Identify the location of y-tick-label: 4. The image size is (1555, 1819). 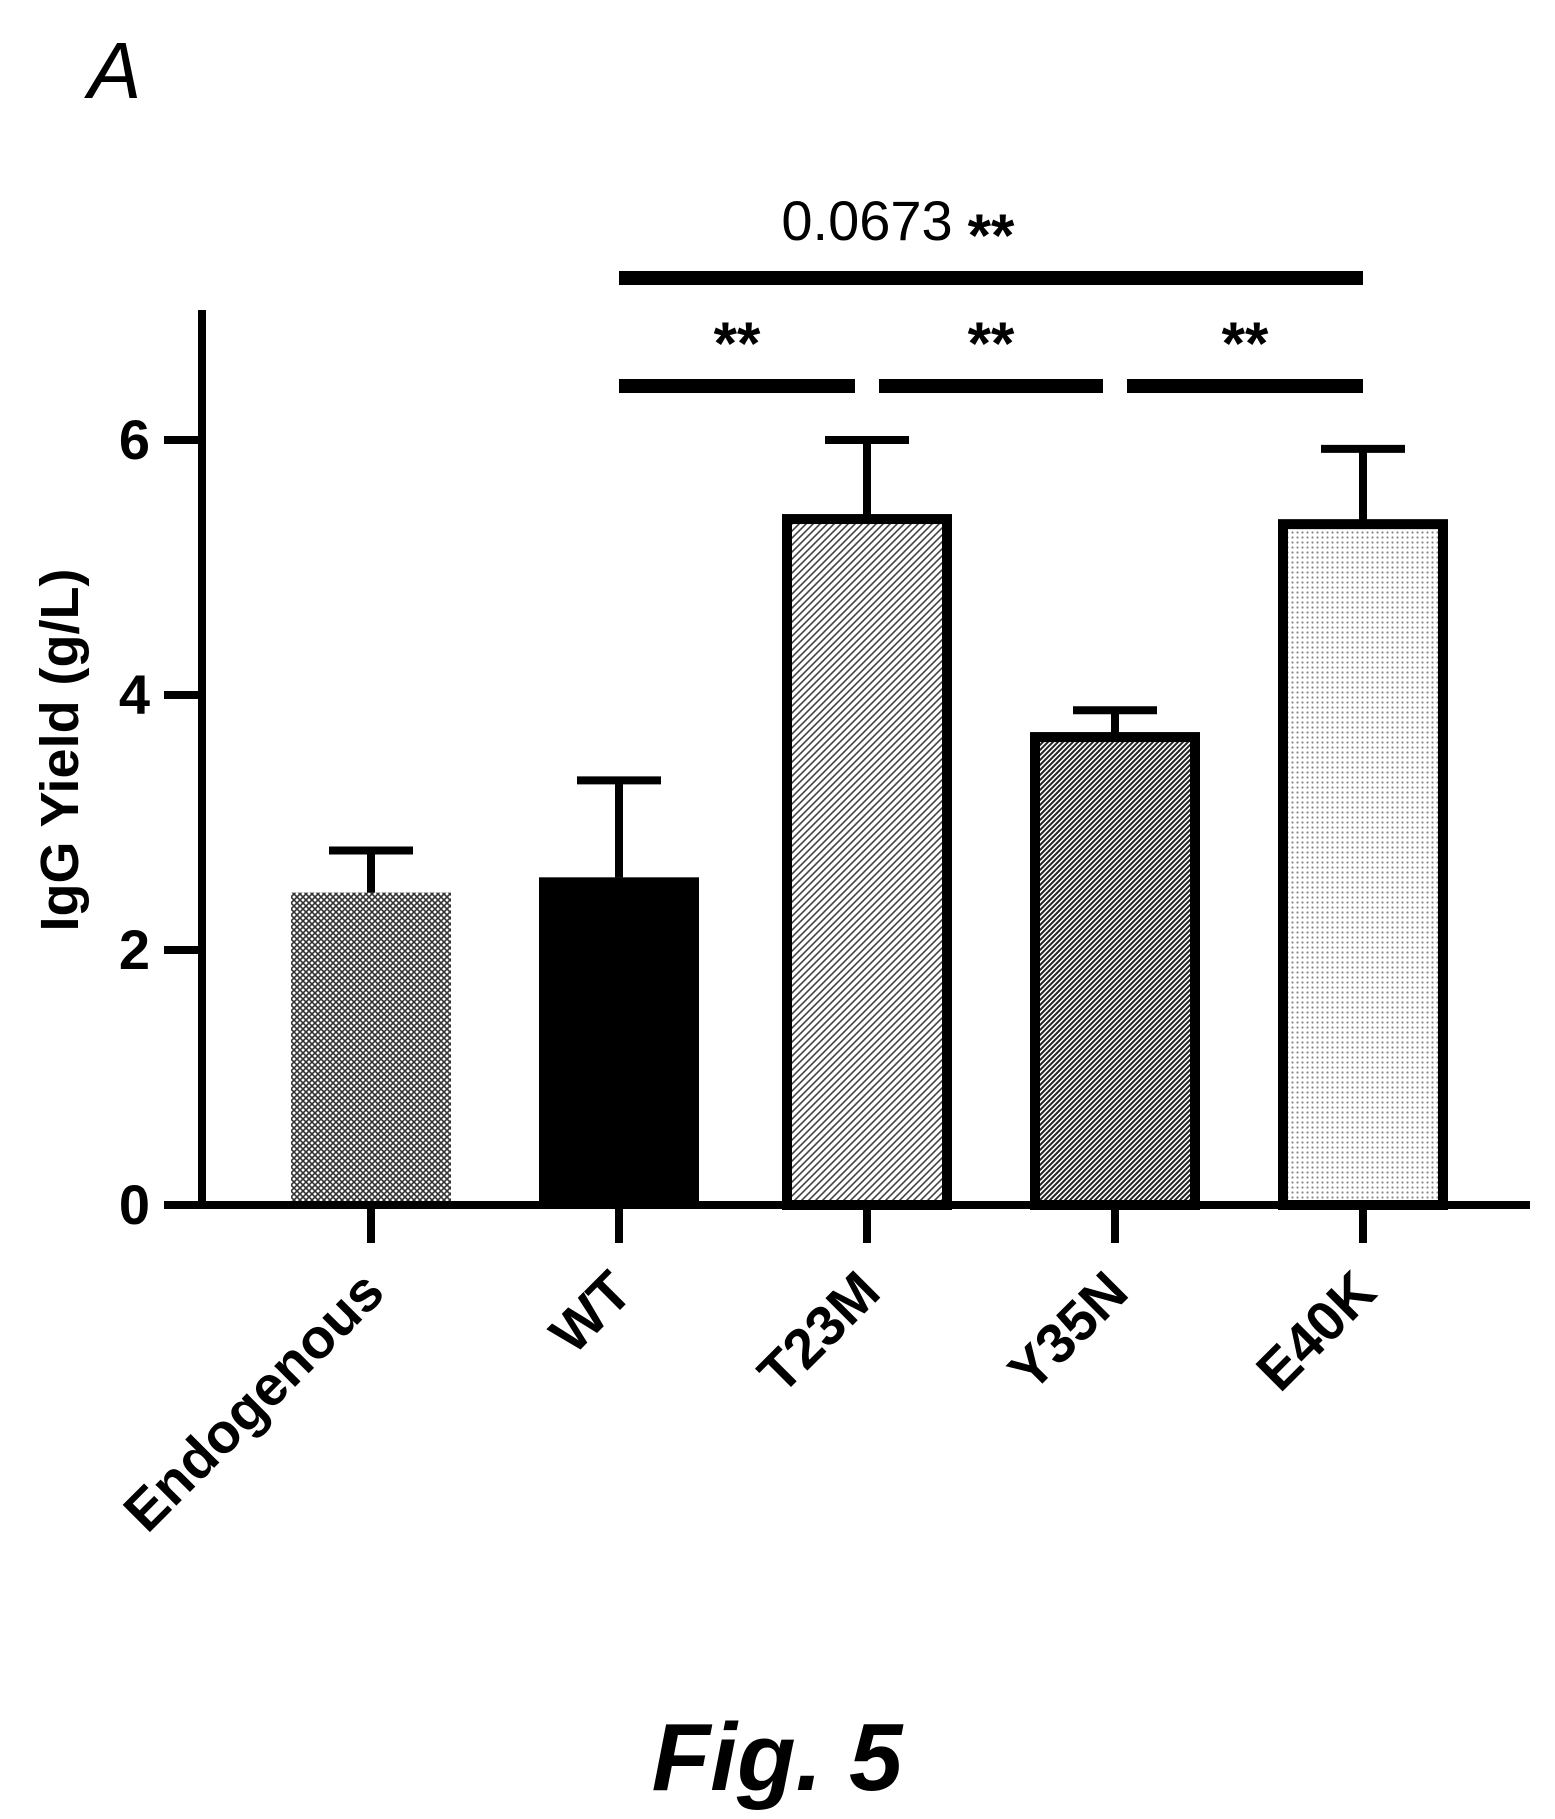
(134, 694).